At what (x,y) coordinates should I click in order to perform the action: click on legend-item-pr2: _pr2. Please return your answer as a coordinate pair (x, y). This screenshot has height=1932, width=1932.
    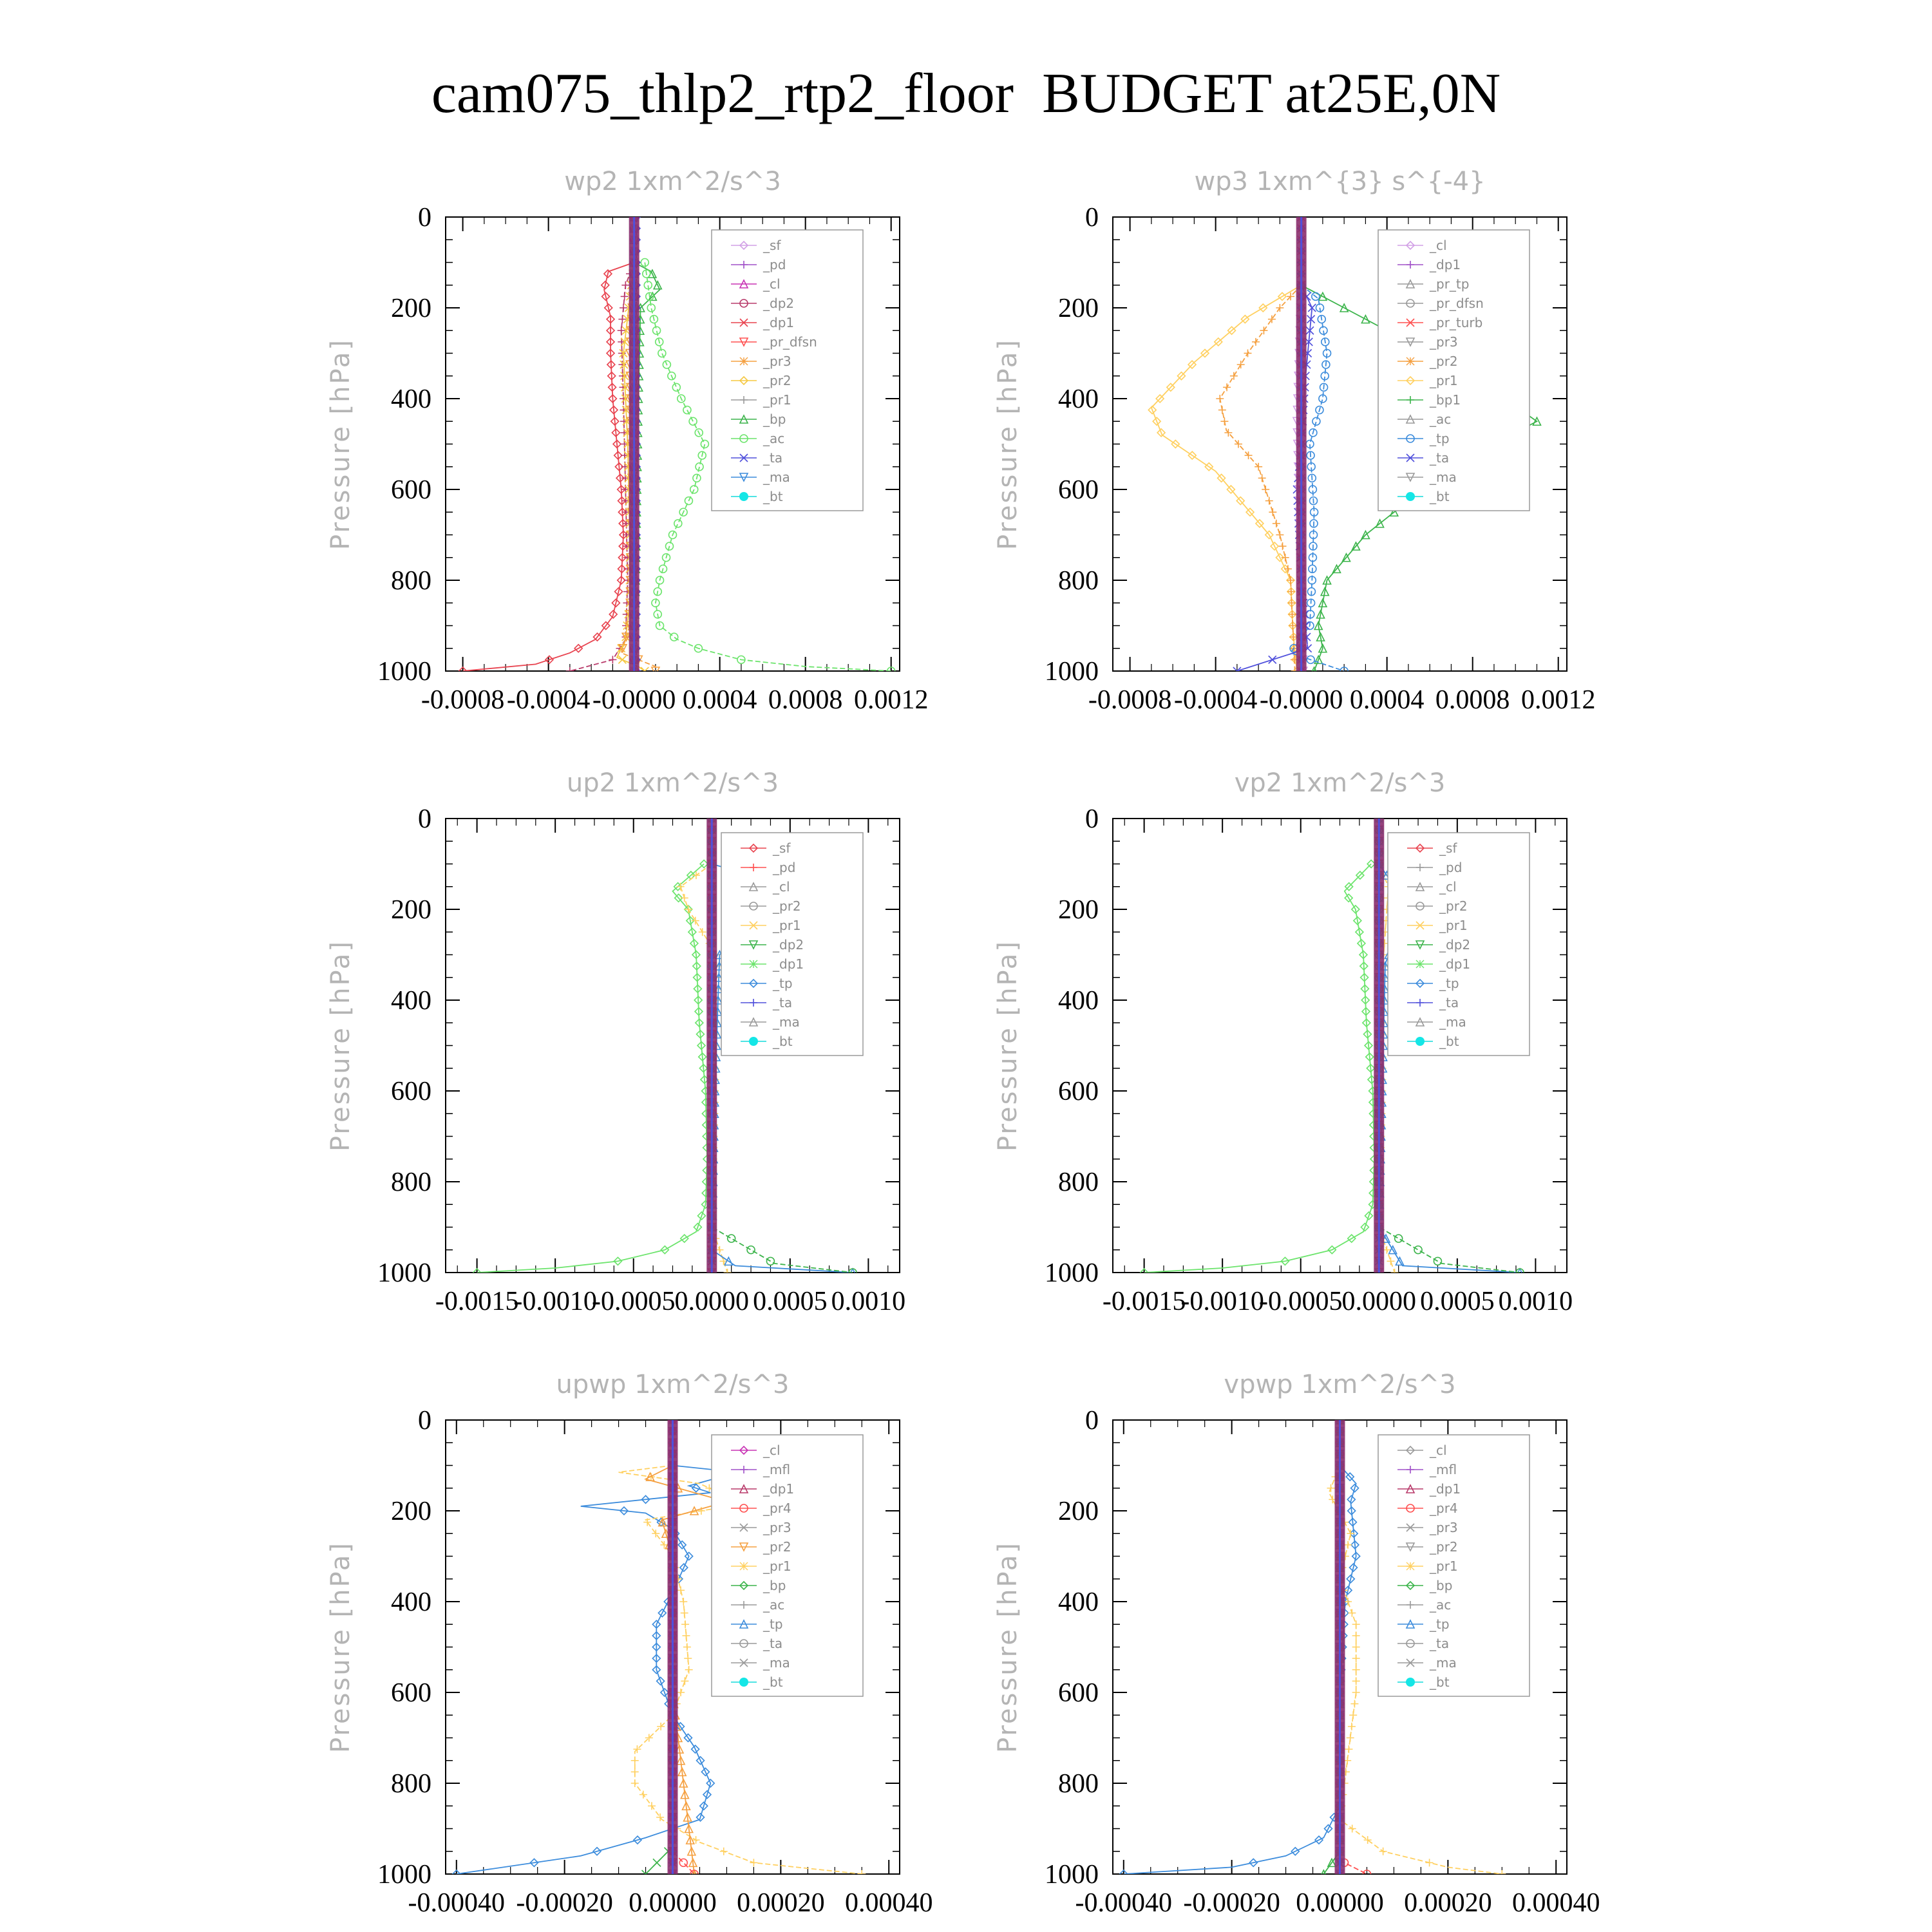
    Looking at the image, I should click on (761, 381).